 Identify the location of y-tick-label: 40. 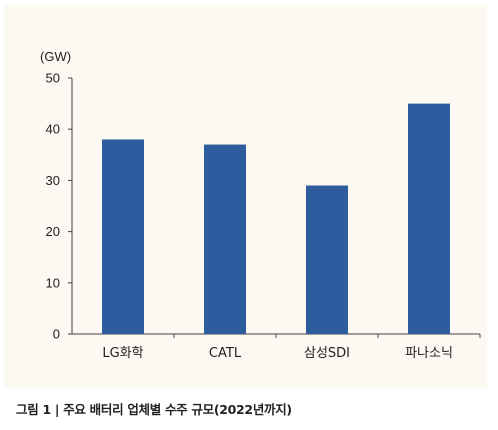
(53, 129).